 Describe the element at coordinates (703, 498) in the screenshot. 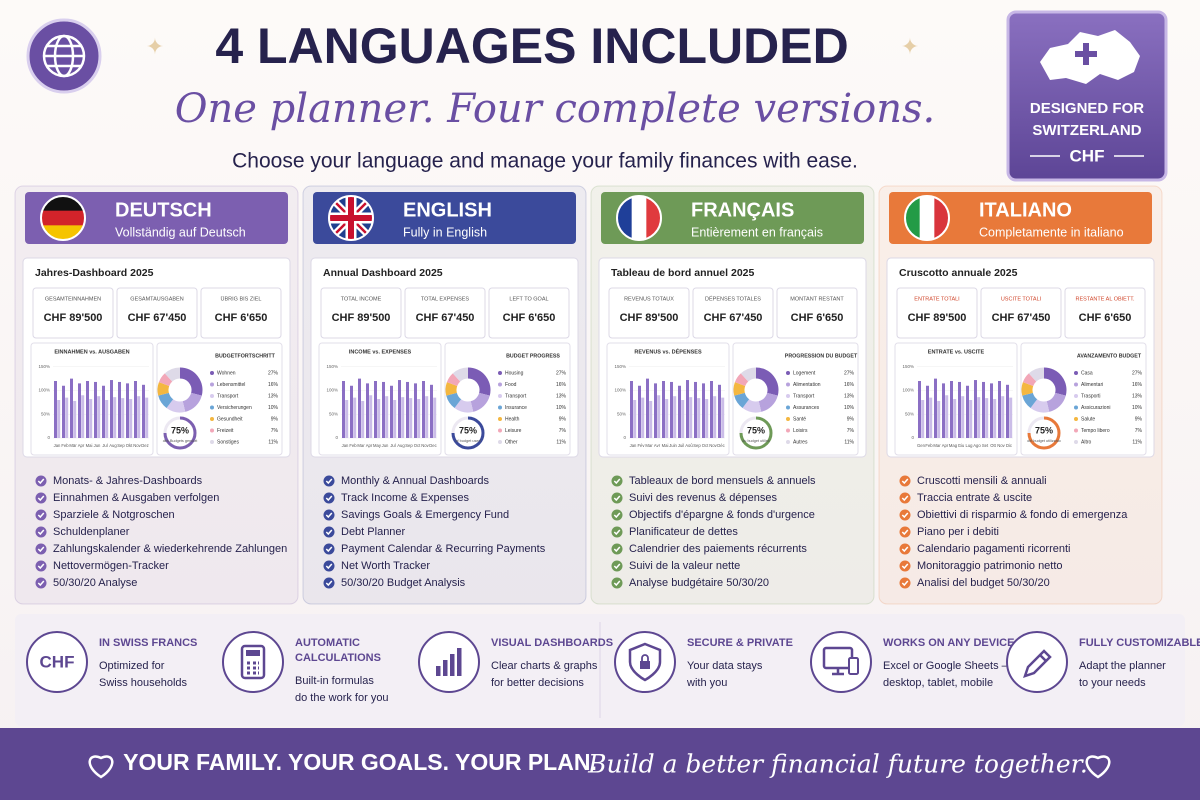

I see `feature-text: Suivi des revenus & dépenses` at that location.